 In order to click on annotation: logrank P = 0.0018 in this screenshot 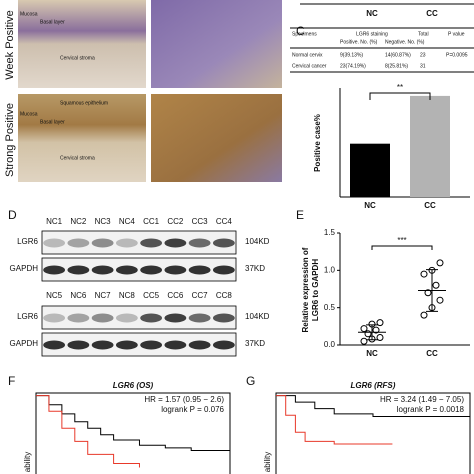, I will do `click(431, 409)`.